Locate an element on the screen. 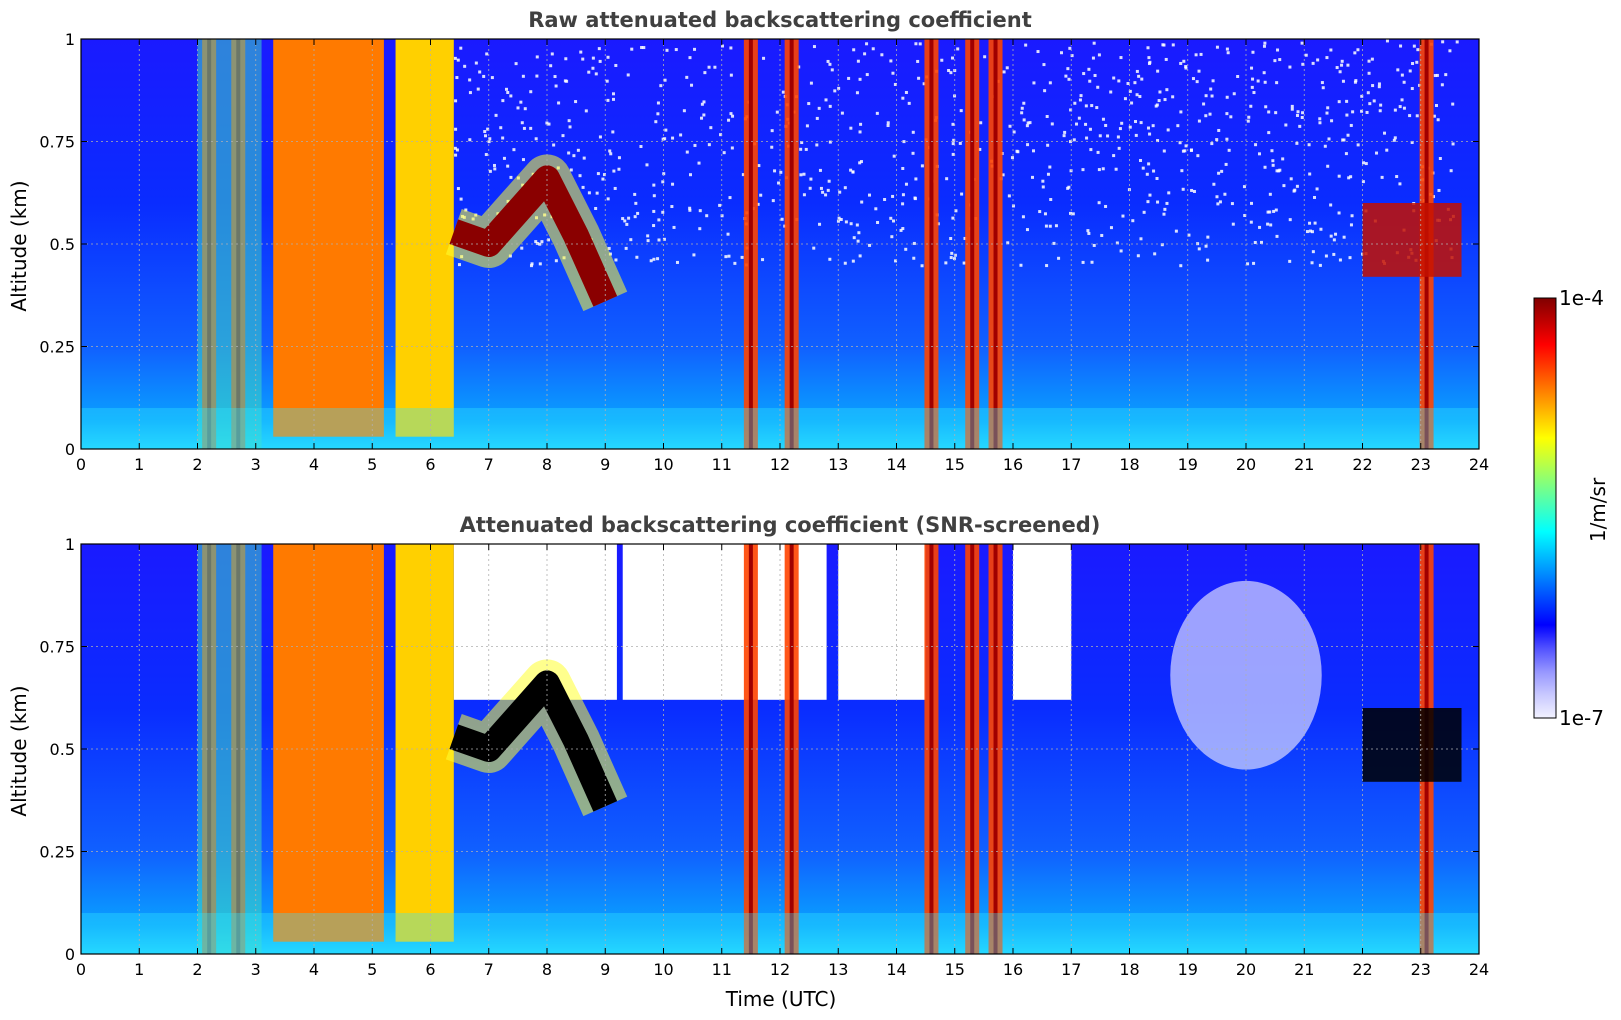 The height and width of the screenshot is (1020, 1621). colorbar-unit-label: 1/m/sr is located at coordinates (1598, 509).